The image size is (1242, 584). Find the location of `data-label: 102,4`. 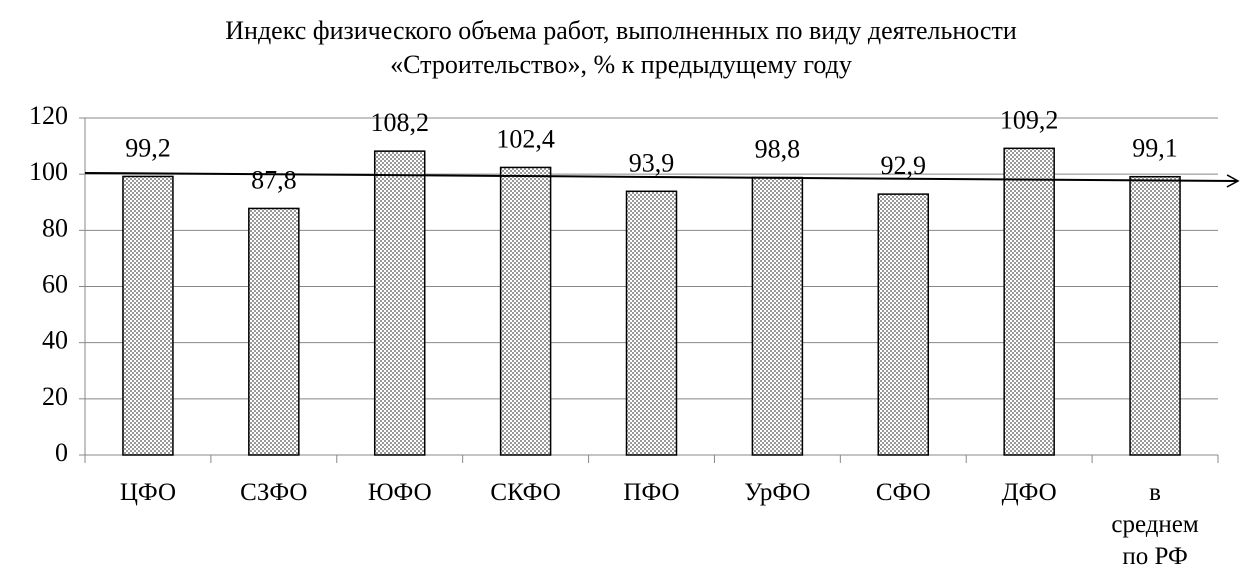

data-label: 102,4 is located at coordinates (525, 138).